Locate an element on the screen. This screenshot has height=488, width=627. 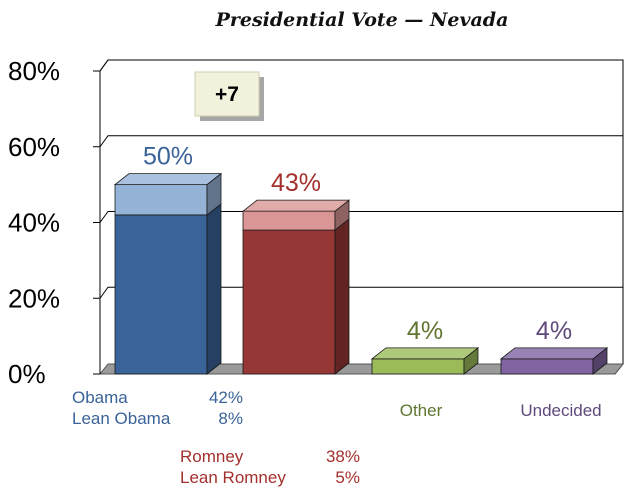
margin-badge-box is located at coordinates (227, 94).